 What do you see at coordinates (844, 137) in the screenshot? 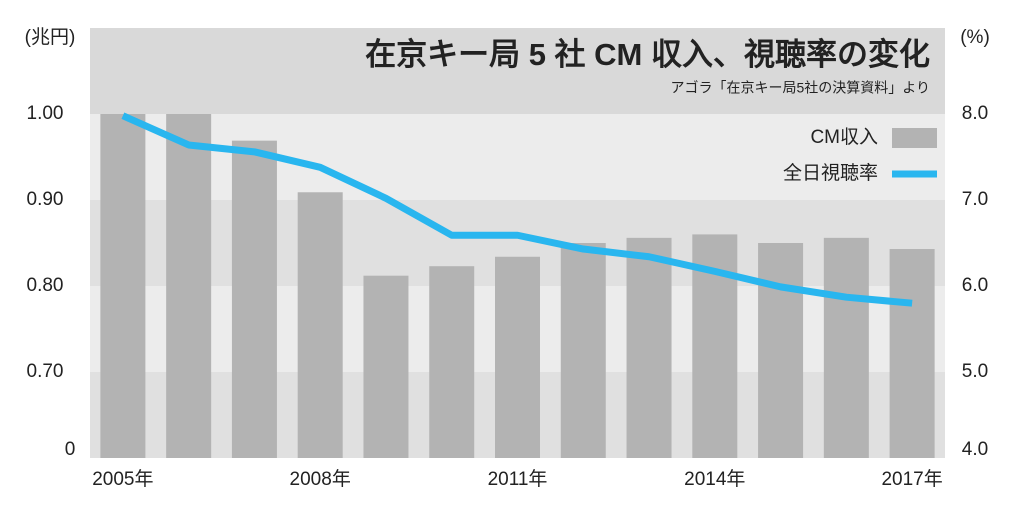
I see `legend-label: CM収入` at bounding box center [844, 137].